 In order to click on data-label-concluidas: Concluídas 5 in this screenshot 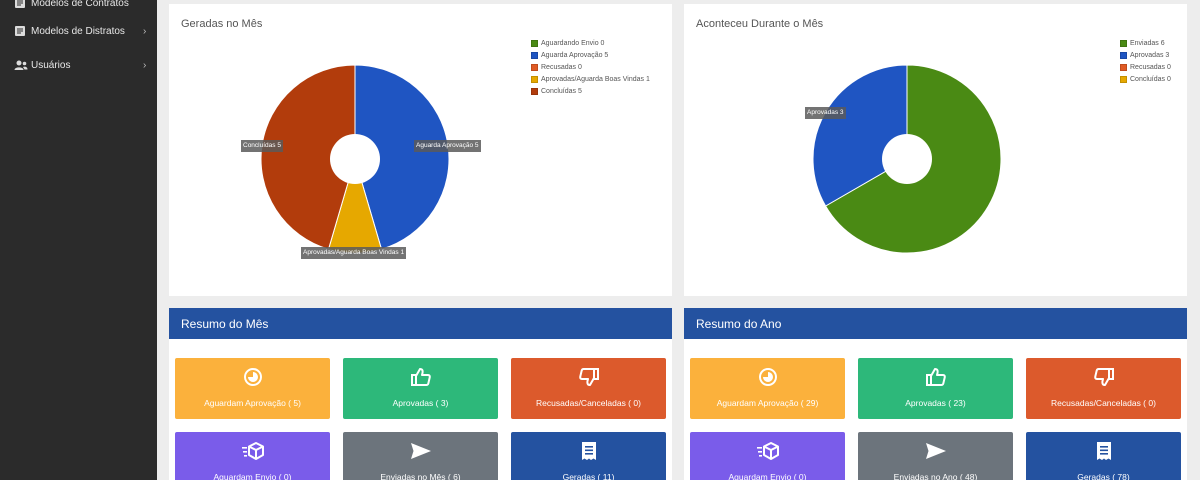, I will do `click(262, 146)`.